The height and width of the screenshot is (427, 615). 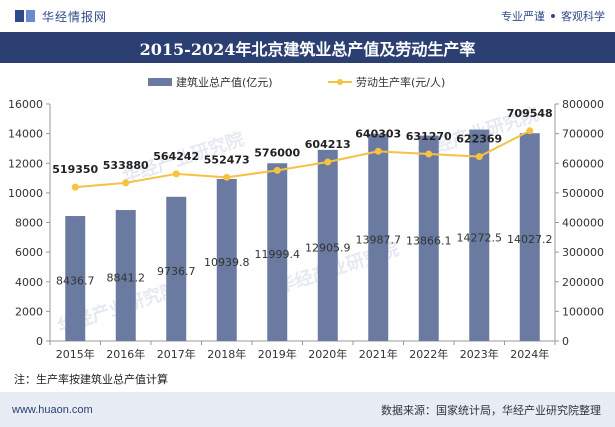 I want to click on logo-icon, so click(x=25, y=16).